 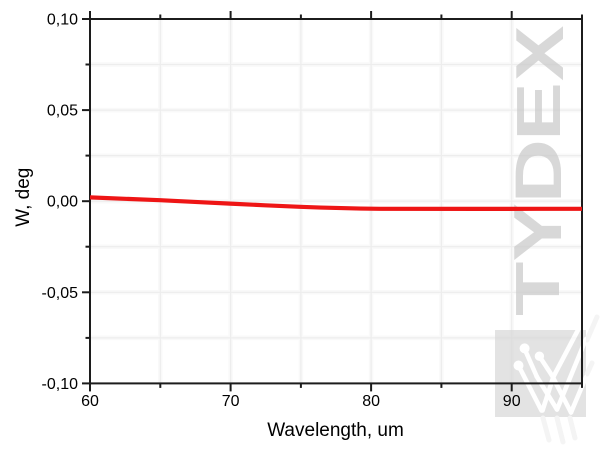 I want to click on svg-text: 70, so click(x=231, y=401).